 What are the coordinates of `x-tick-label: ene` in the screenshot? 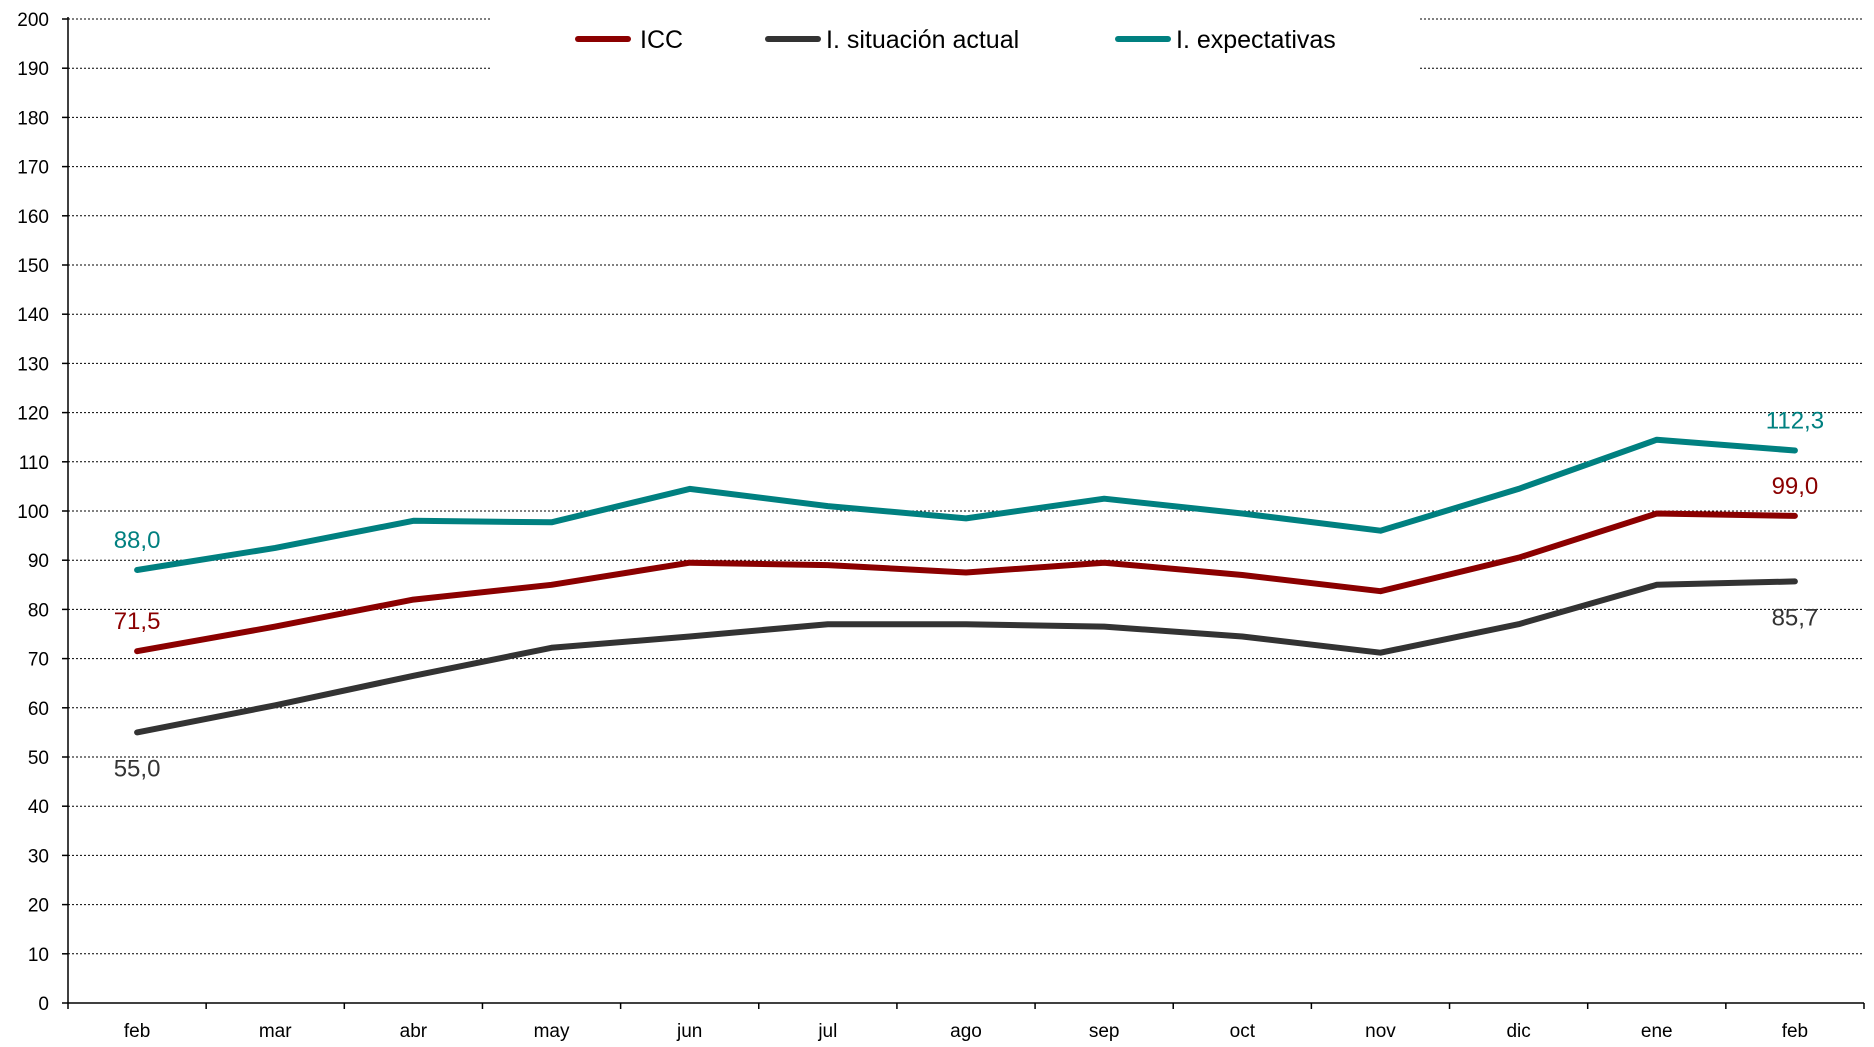 It's located at (1657, 1031).